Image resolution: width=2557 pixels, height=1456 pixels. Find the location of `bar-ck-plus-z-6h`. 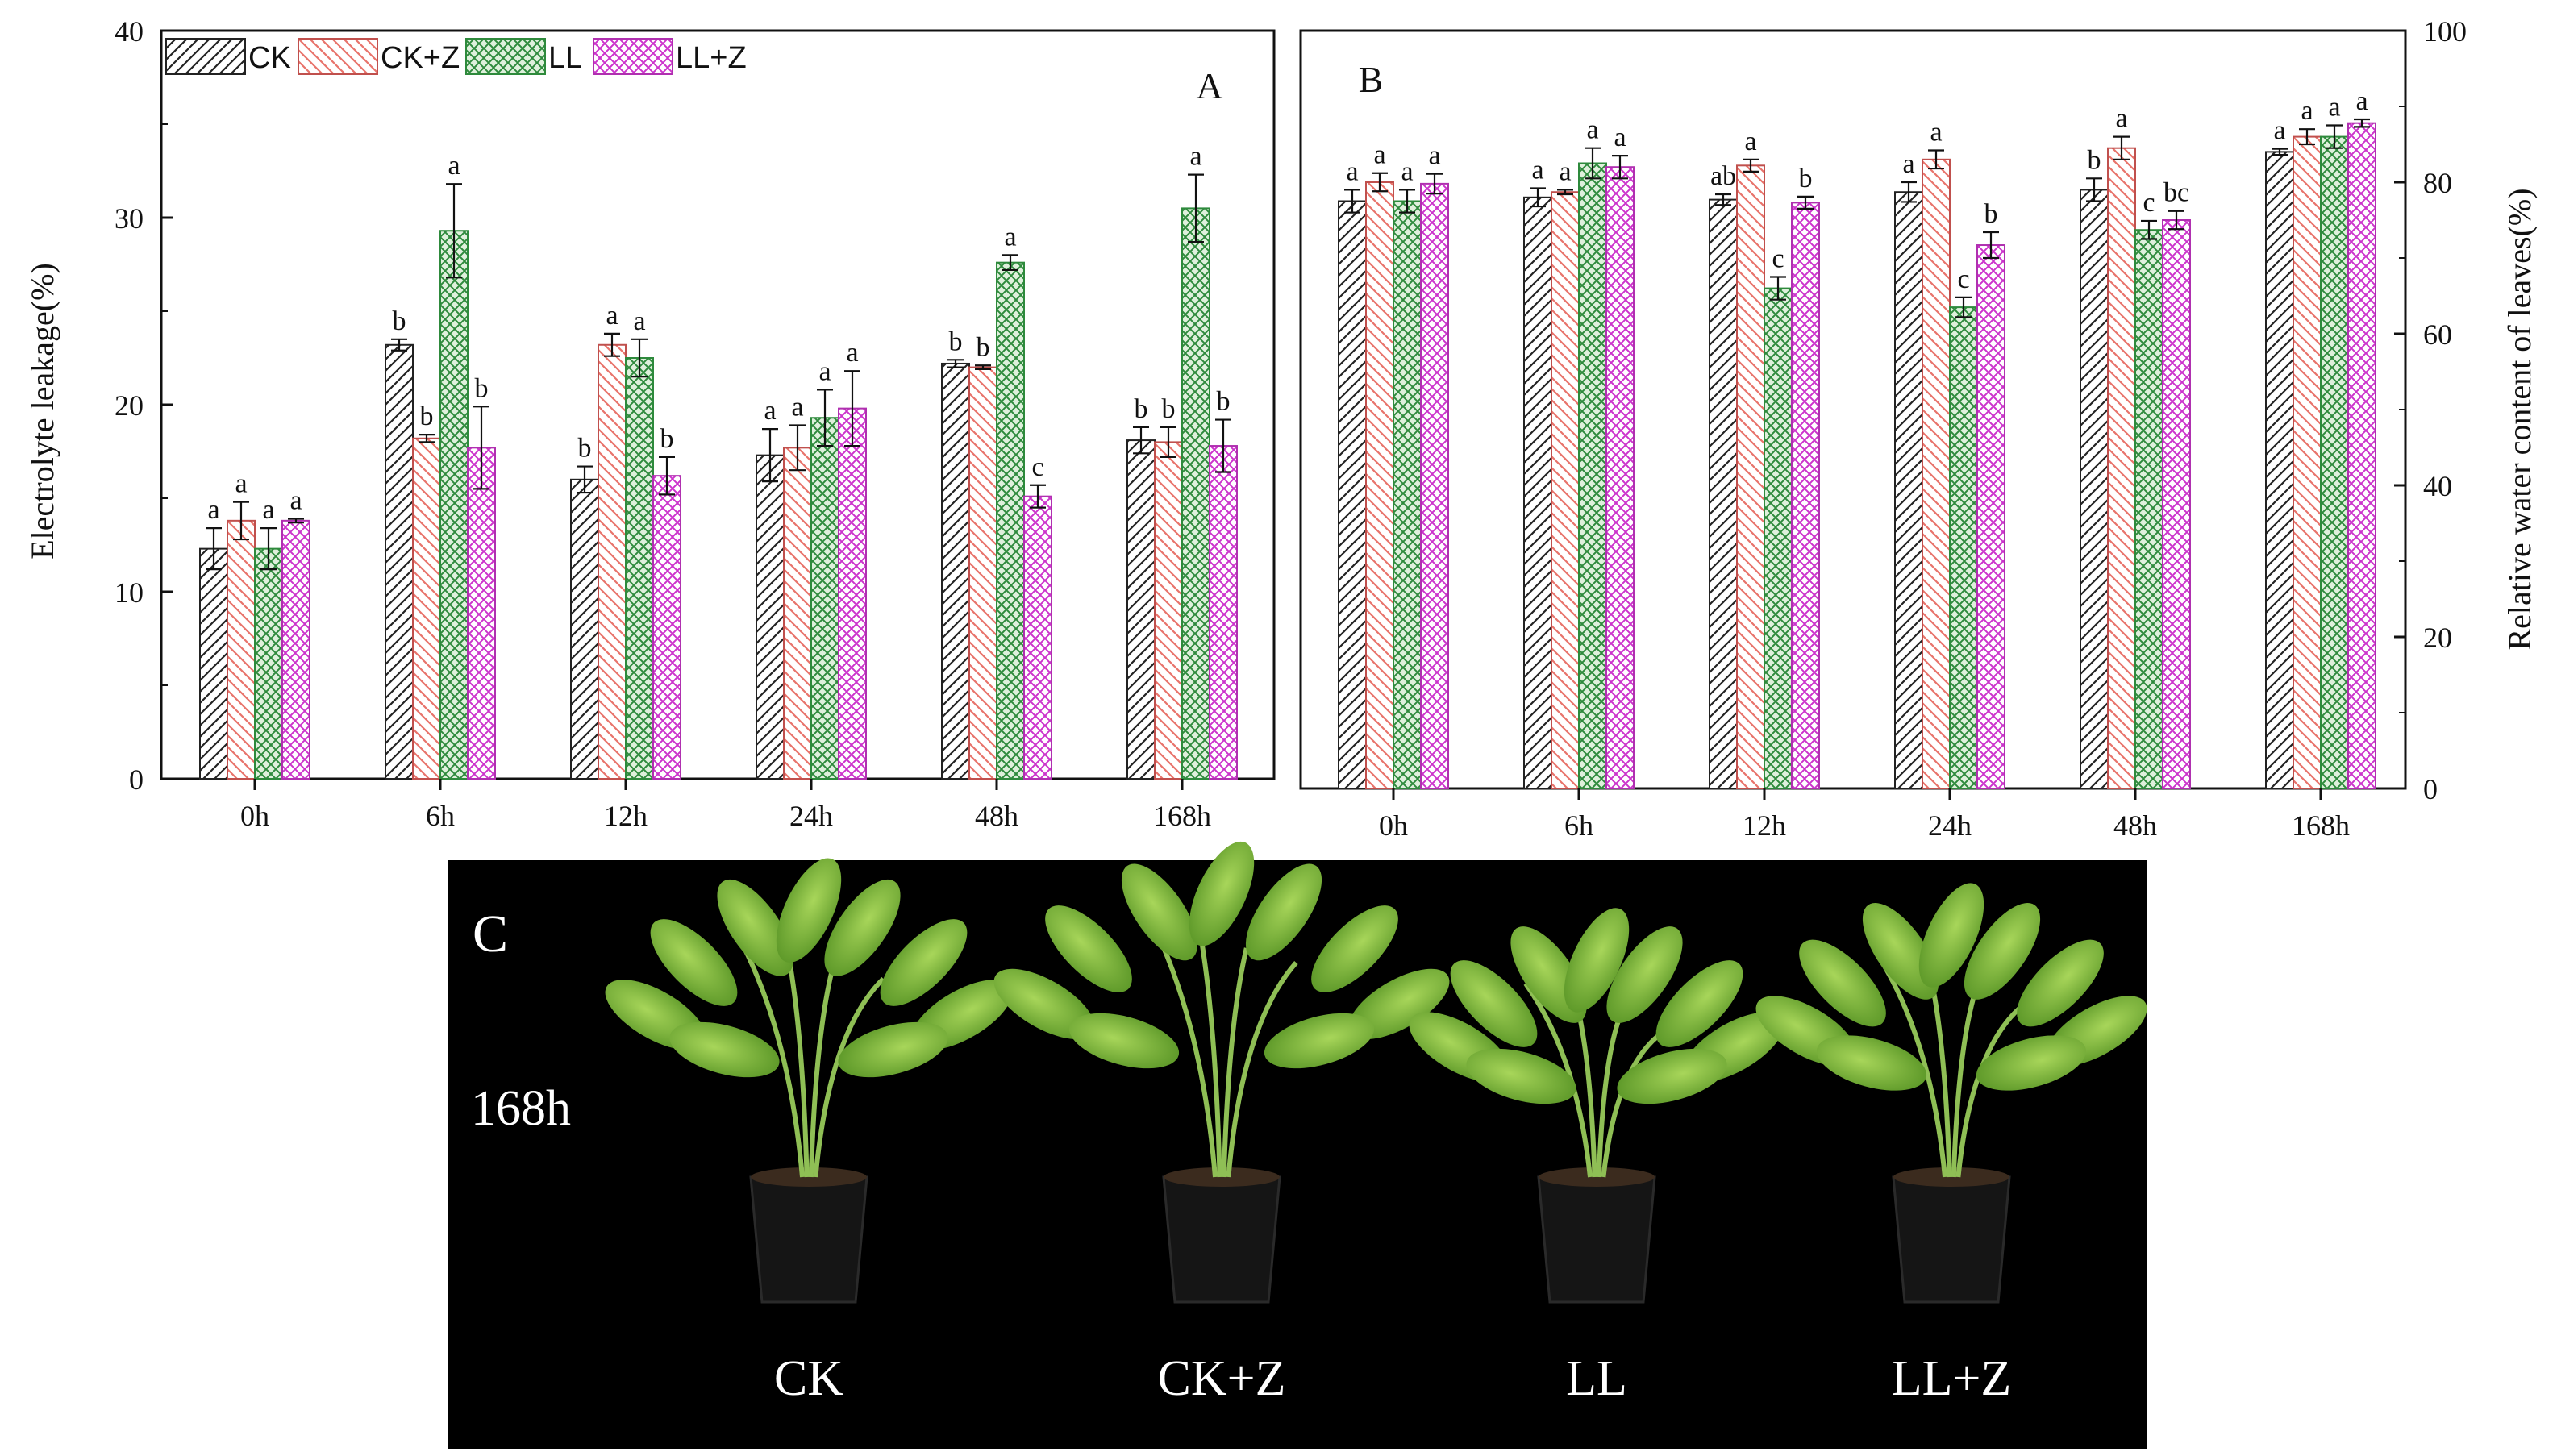

bar-ck-plus-z-6h is located at coordinates (426, 608).